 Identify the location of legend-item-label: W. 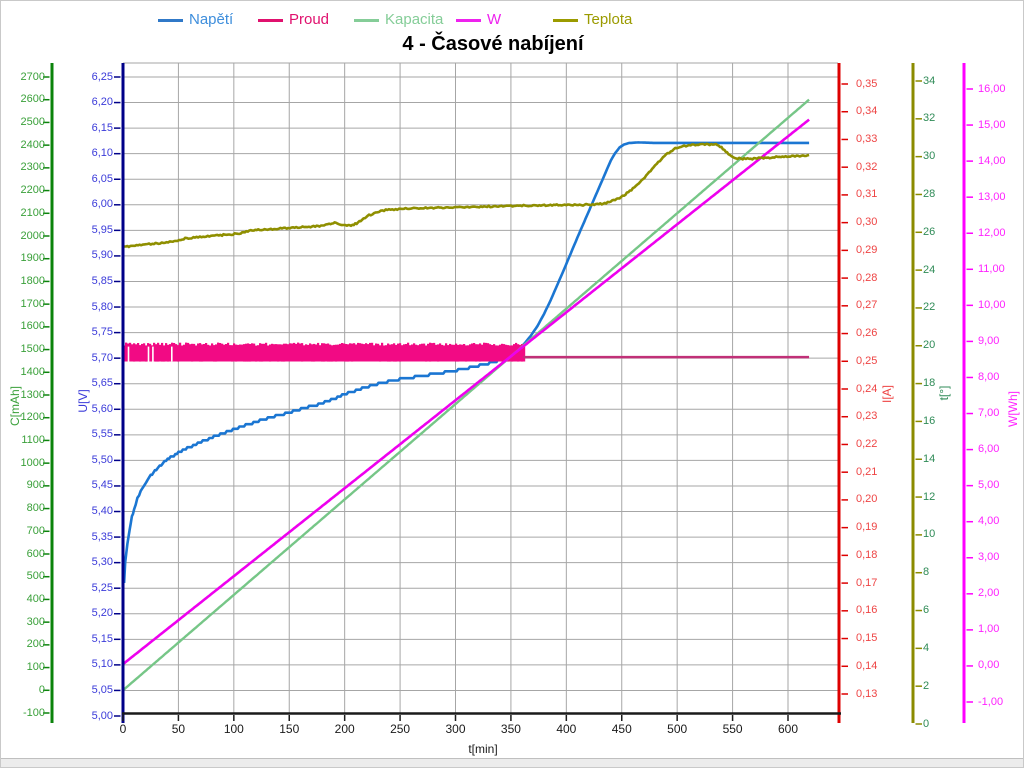
(494, 19).